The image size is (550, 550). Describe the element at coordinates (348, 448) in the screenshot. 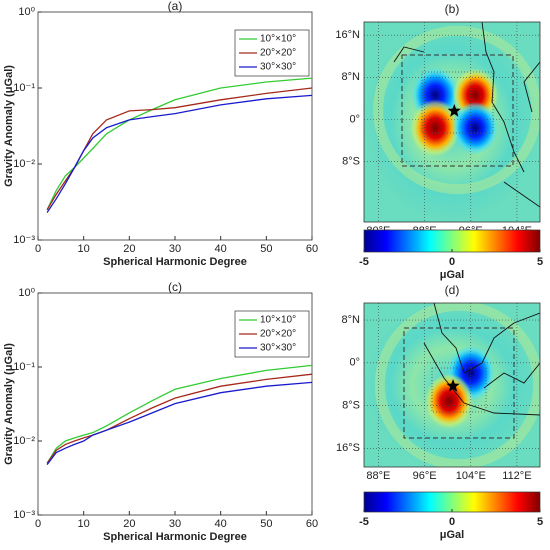

I see `y-tick-label: 16°S` at that location.